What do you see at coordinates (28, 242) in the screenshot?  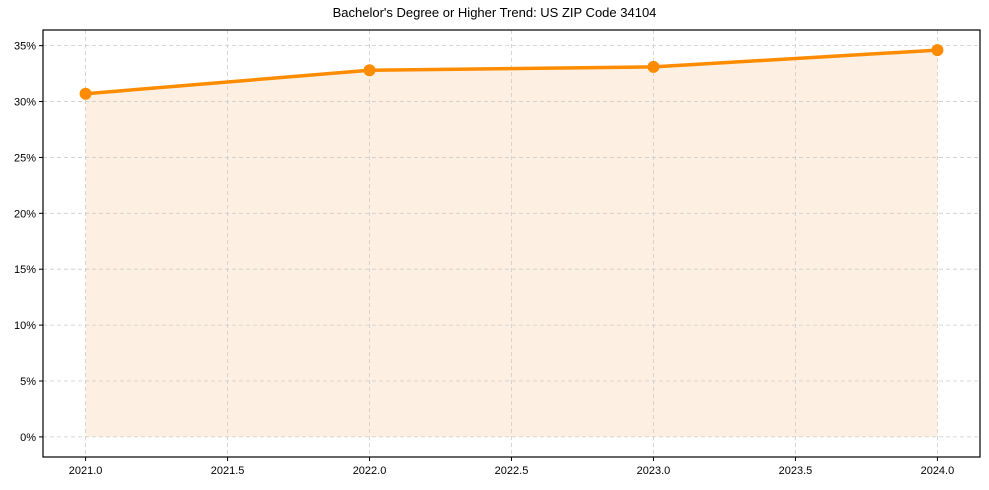 I see `y-axis-ticks: 0% 5% 10% 15% 20% 25% 30% 35%` at bounding box center [28, 242].